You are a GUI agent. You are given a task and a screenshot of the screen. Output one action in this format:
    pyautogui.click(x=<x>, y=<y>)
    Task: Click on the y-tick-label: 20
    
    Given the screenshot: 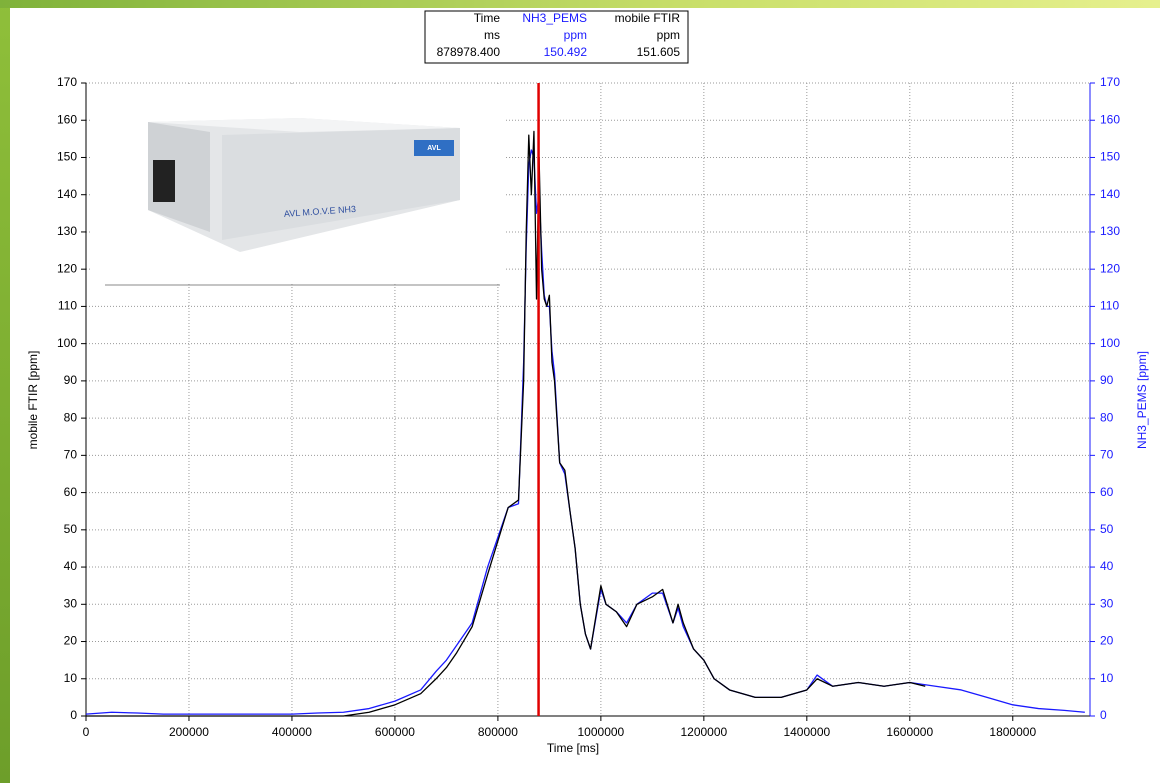 What is the action you would take?
    pyautogui.click(x=71, y=641)
    